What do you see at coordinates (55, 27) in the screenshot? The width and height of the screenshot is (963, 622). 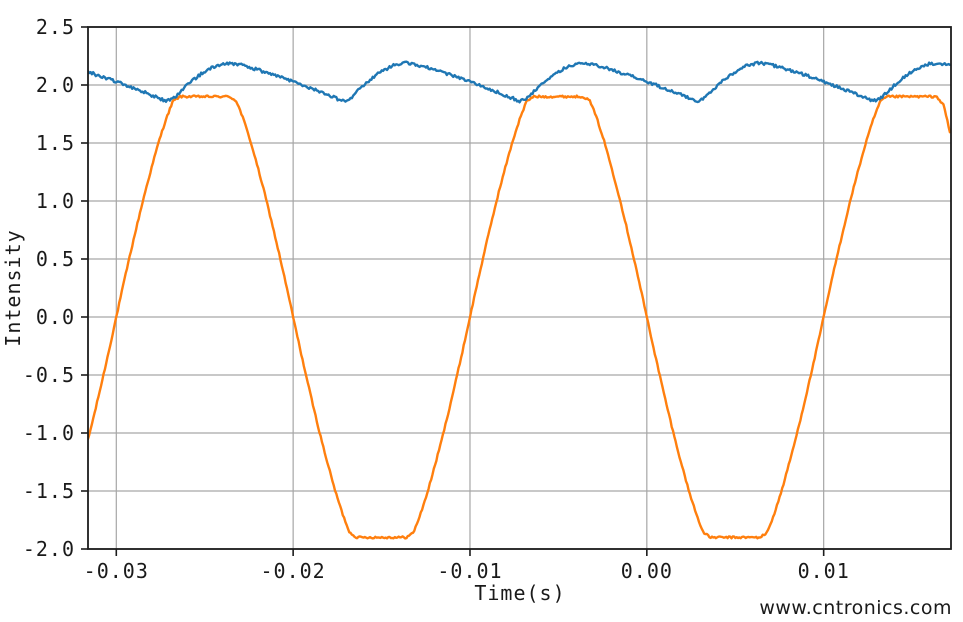 I see `y-tick-label: 2.5` at bounding box center [55, 27].